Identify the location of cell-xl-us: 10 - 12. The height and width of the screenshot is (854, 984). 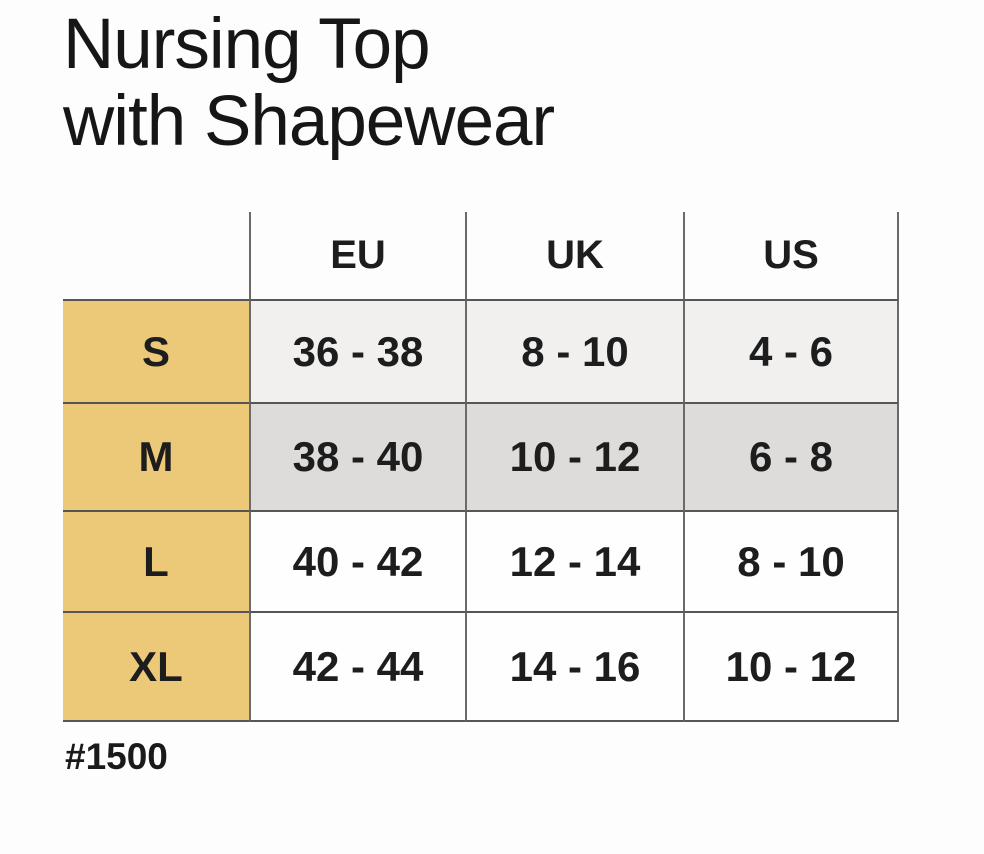
(791, 667).